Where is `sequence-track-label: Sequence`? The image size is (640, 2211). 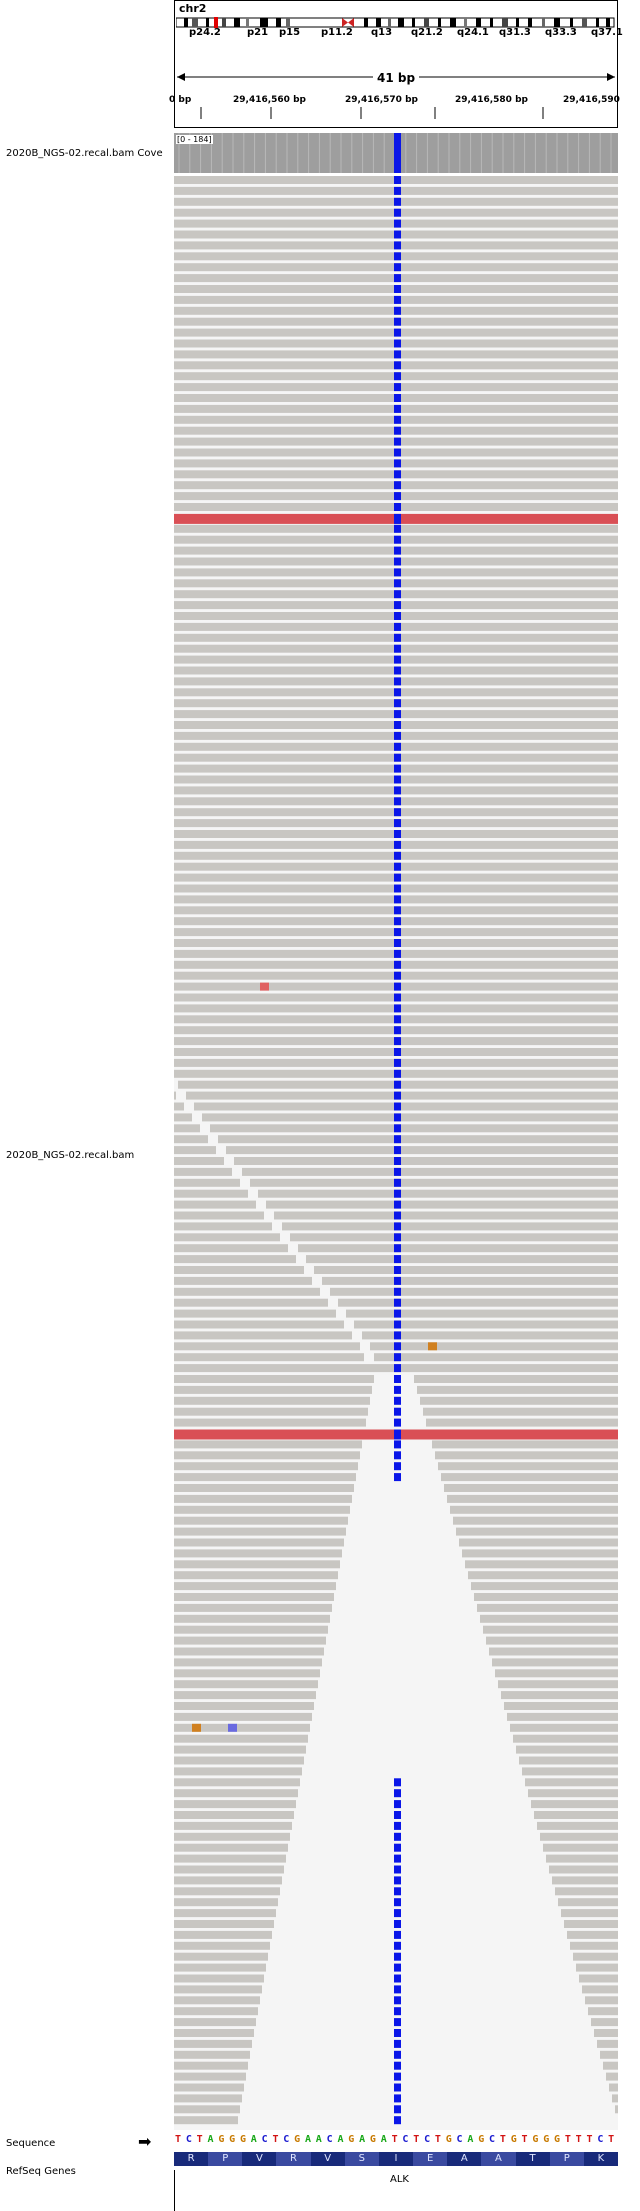 sequence-track-label: Sequence is located at coordinates (31, 2143).